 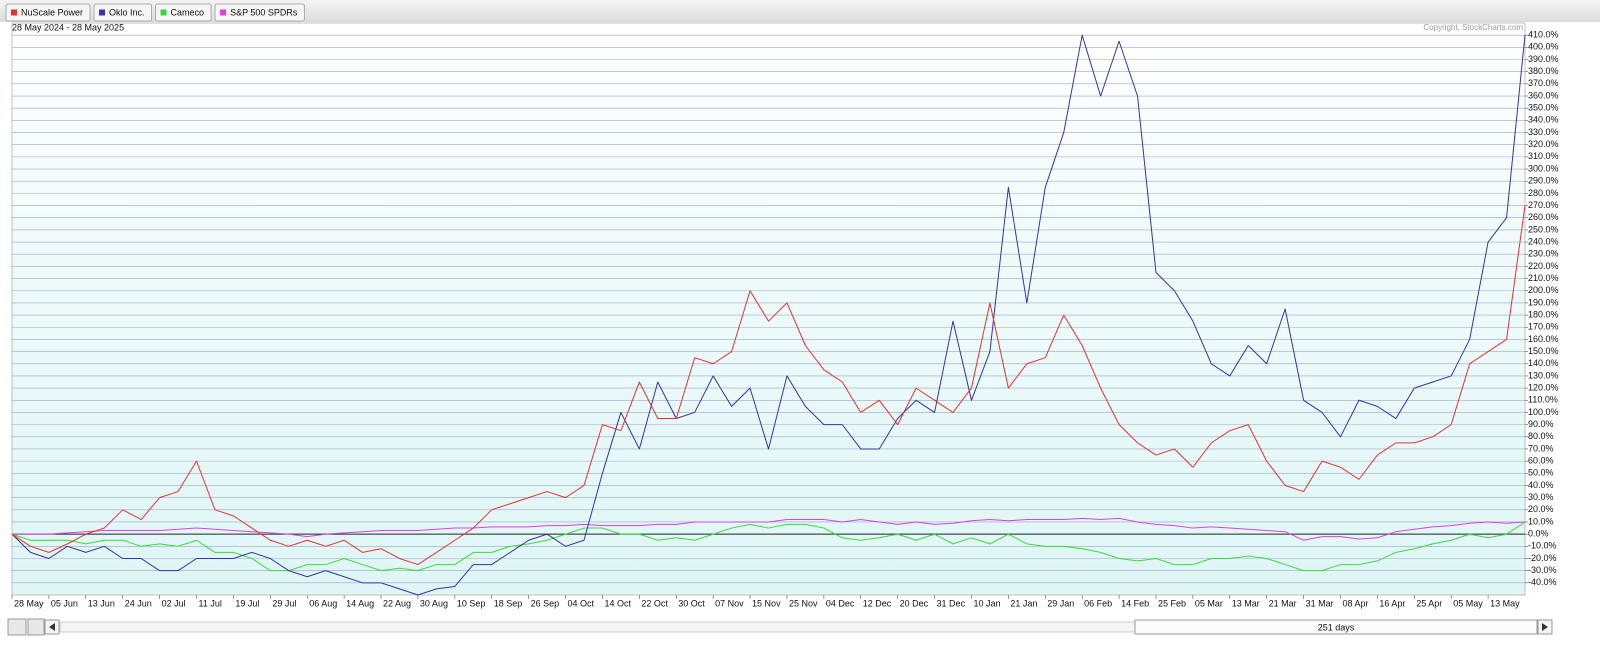 What do you see at coordinates (1543, 327) in the screenshot?
I see `y-tick-label: 170.0%` at bounding box center [1543, 327].